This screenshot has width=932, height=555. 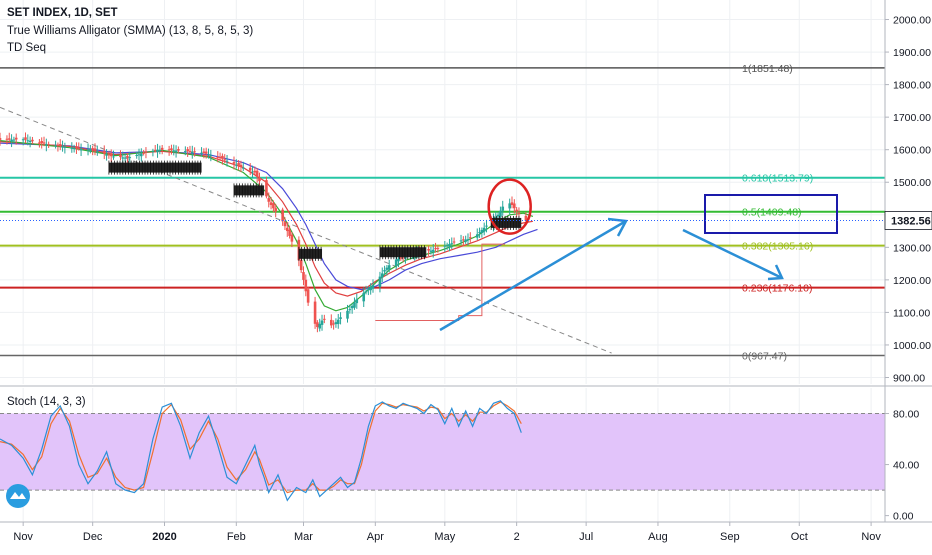 I want to click on fib-level-label: 0.5(1409.48), so click(x=772, y=213).